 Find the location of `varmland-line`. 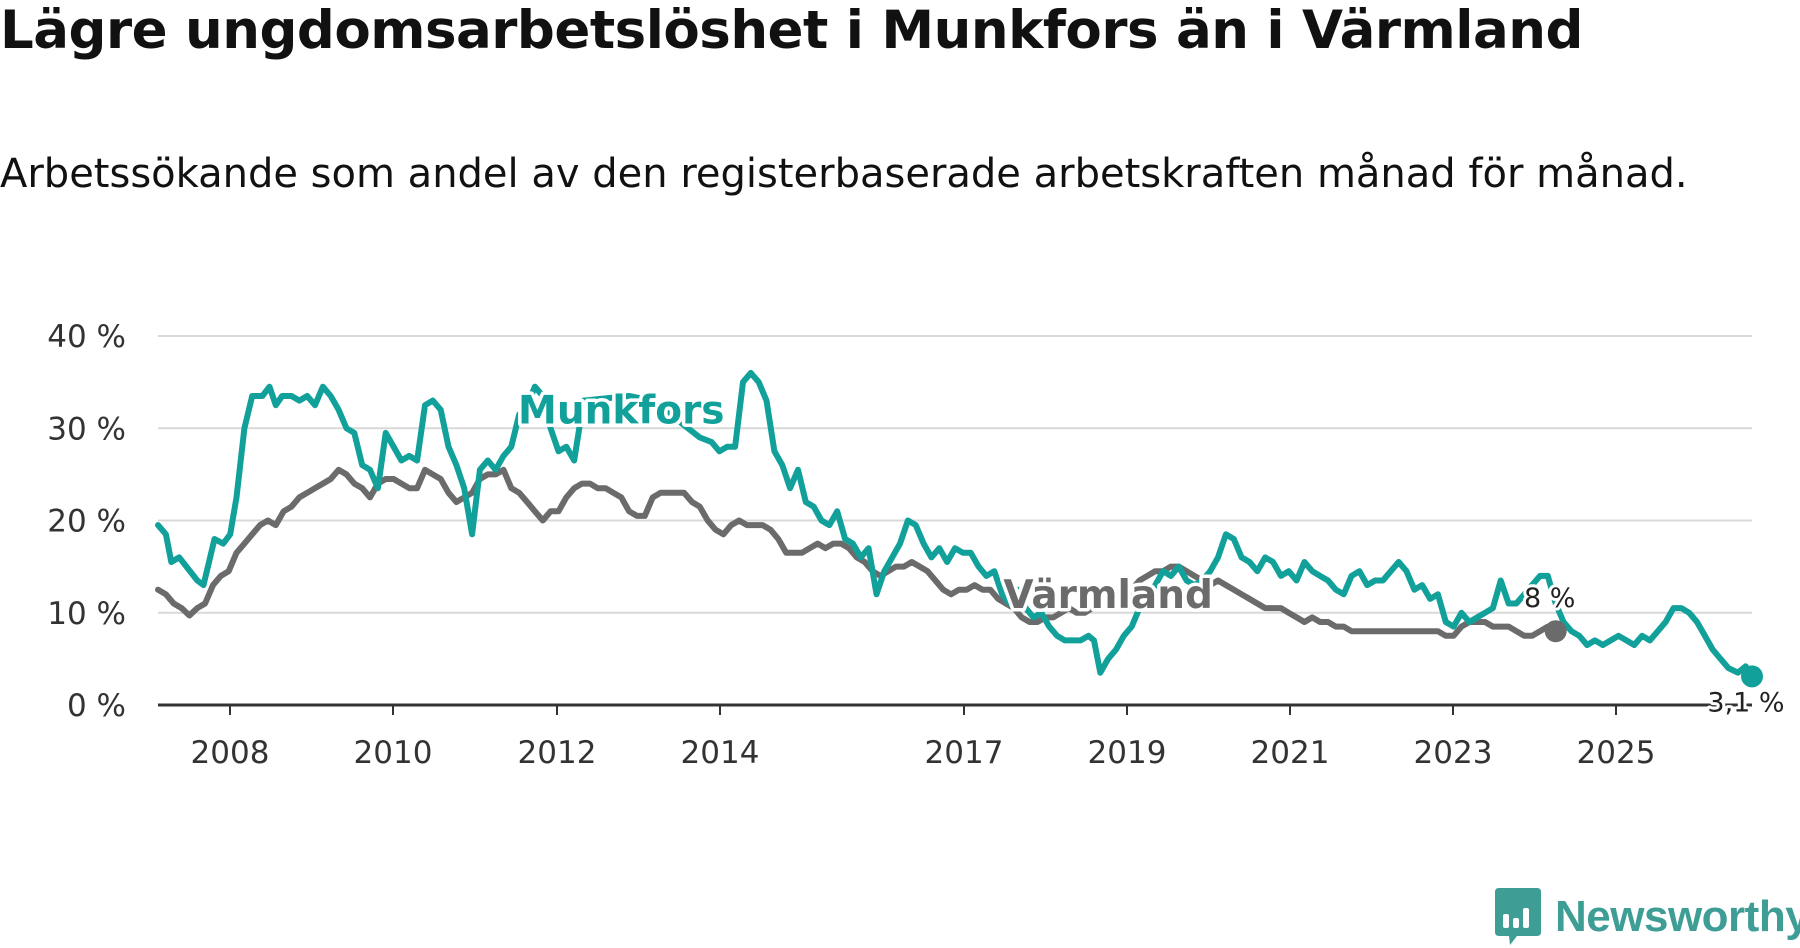

varmland-line is located at coordinates (857, 552).